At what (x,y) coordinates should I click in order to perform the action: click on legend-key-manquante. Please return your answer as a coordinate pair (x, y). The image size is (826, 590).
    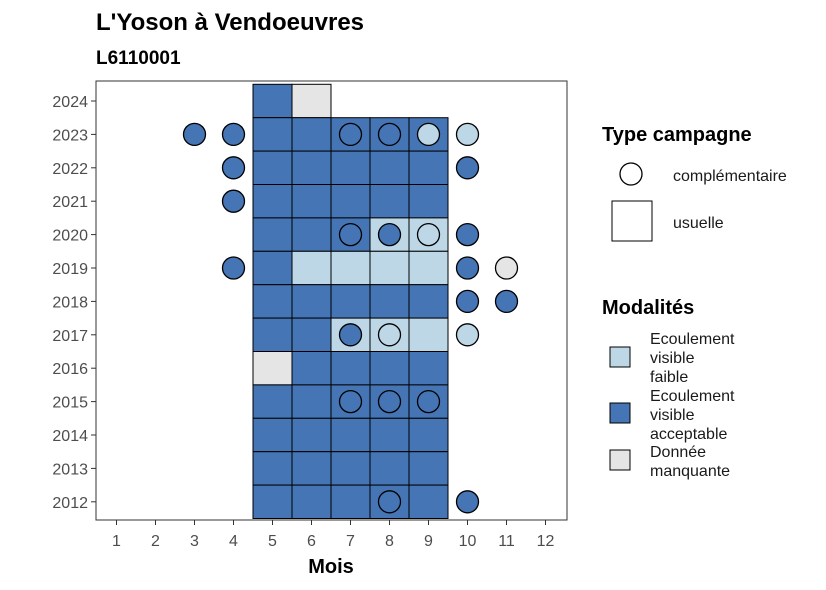
    Looking at the image, I should click on (620, 460).